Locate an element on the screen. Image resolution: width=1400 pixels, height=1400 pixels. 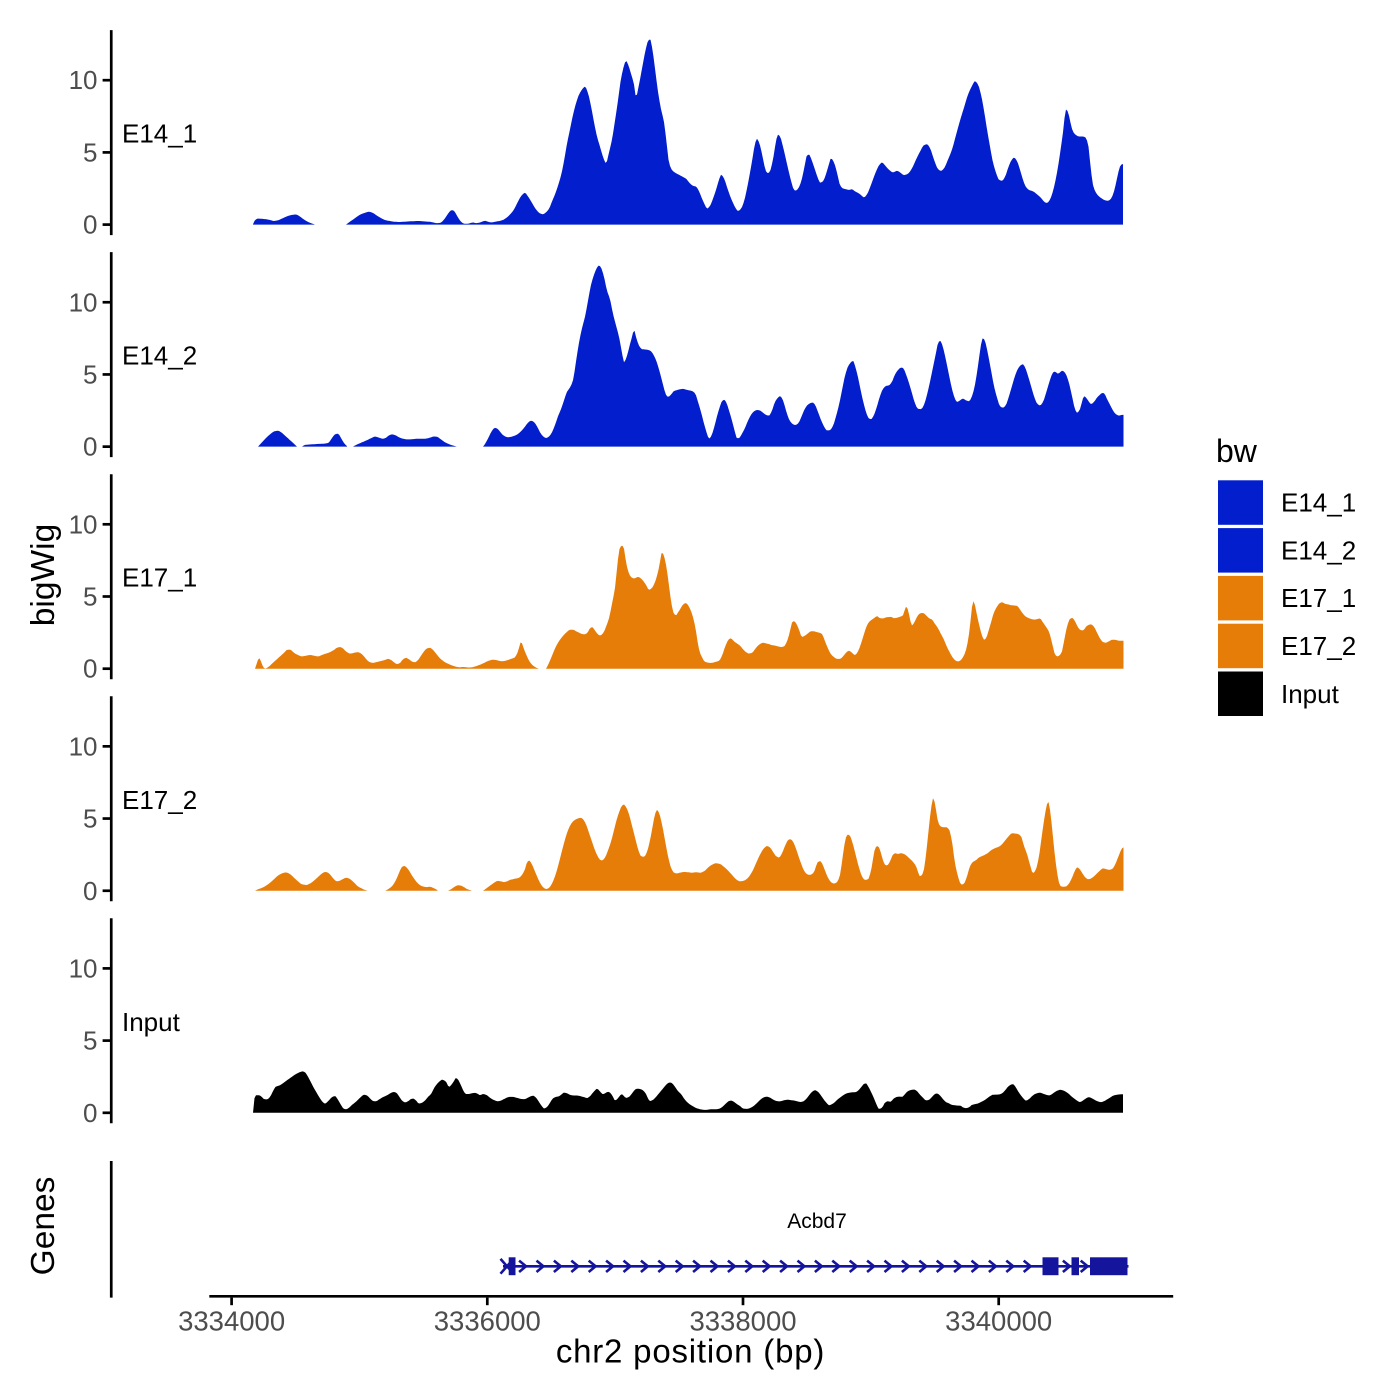
svg-text: Acbd7 is located at coordinates (817, 1221).